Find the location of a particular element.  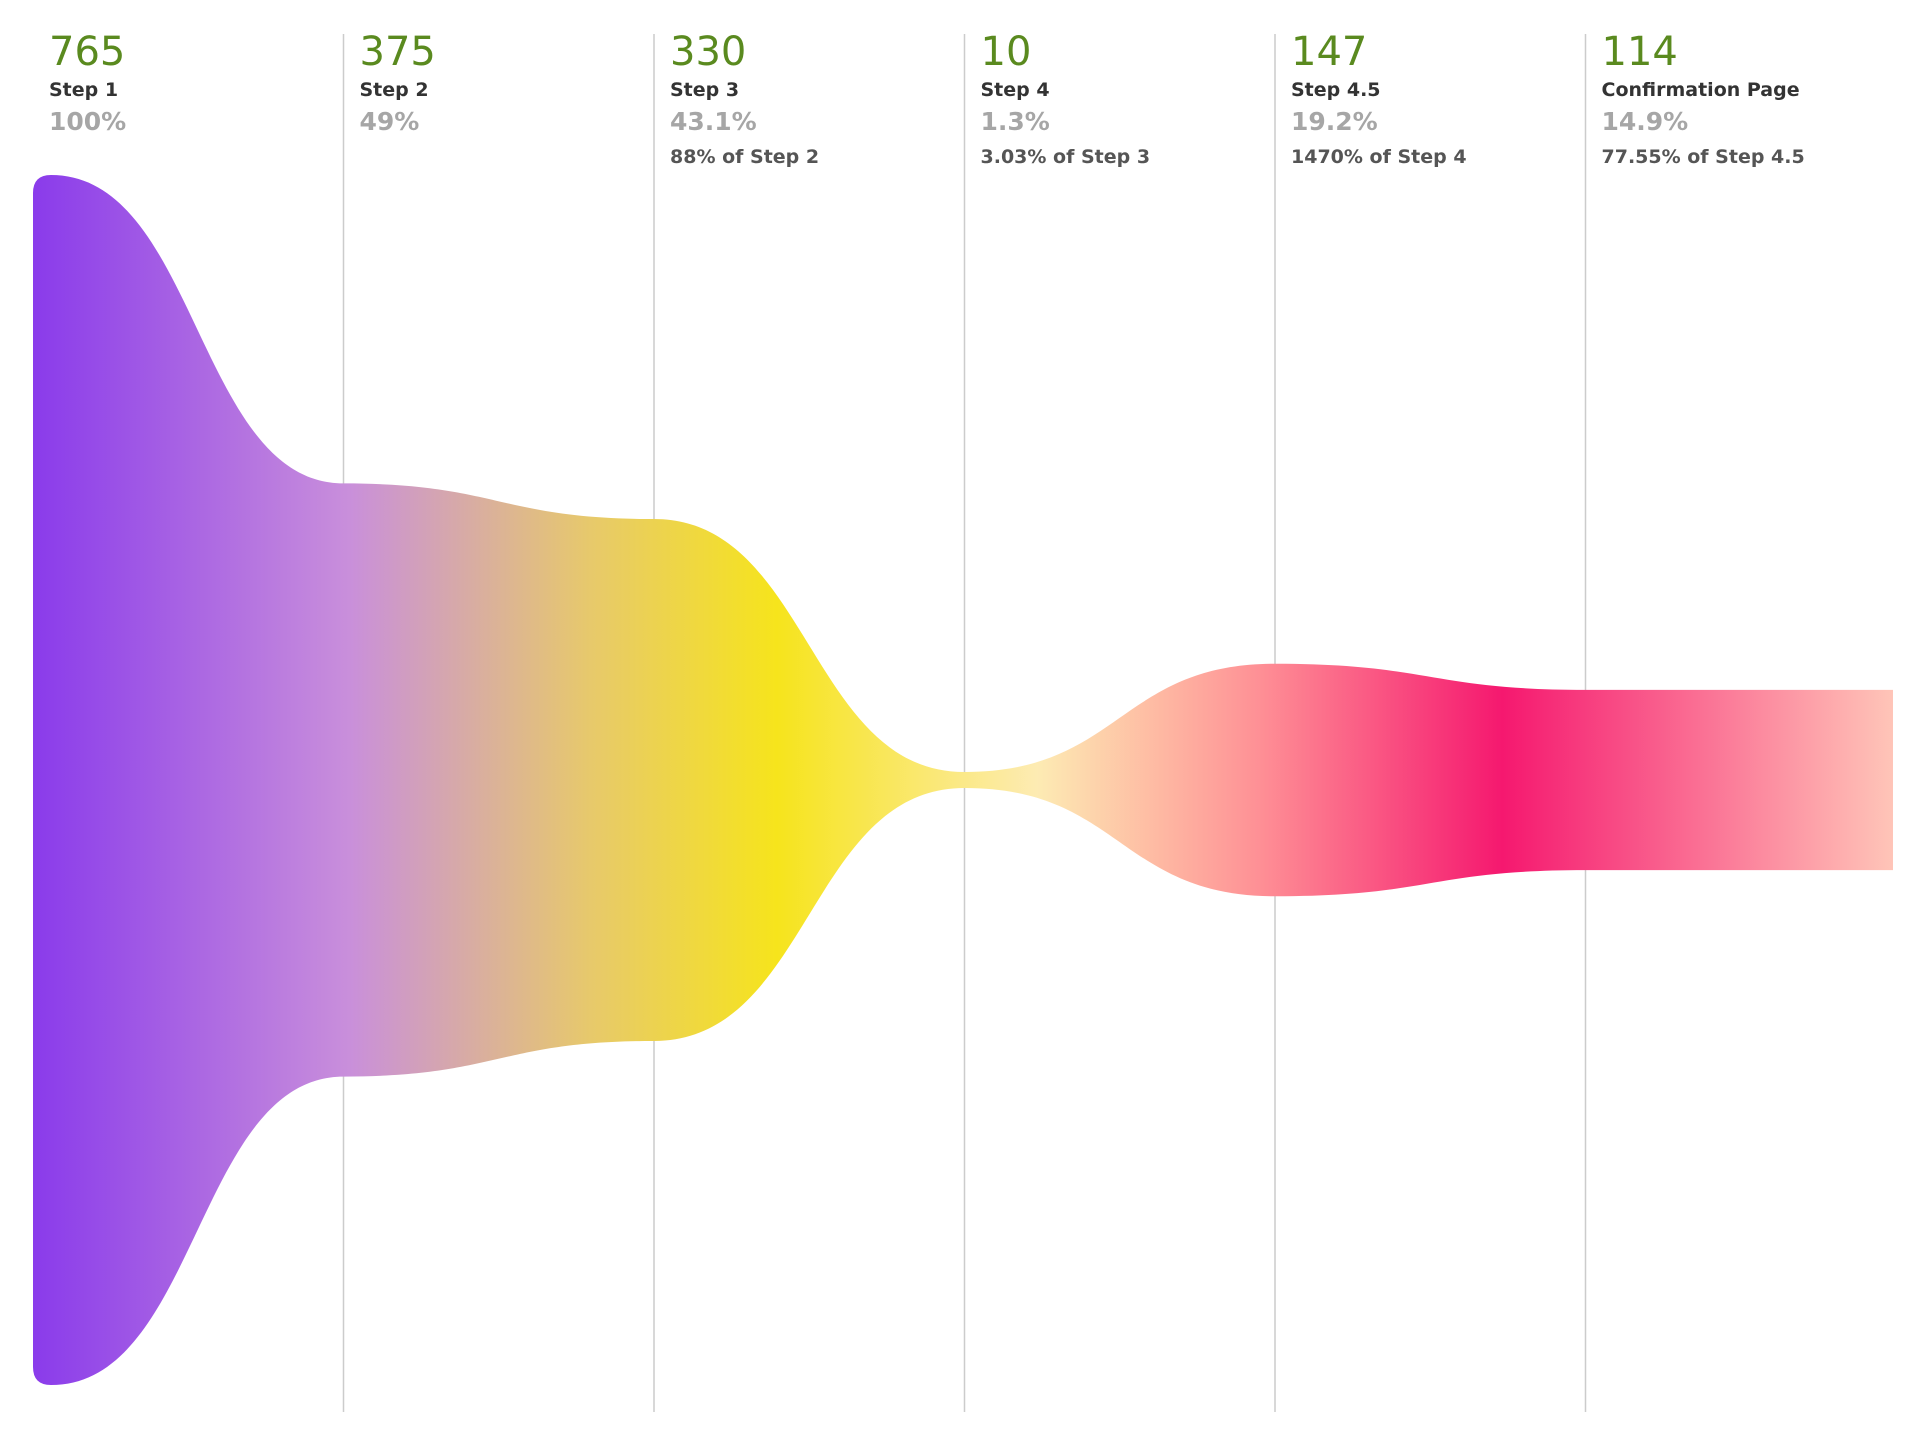

step-relative: 88% of Step 2 is located at coordinates (745, 157).